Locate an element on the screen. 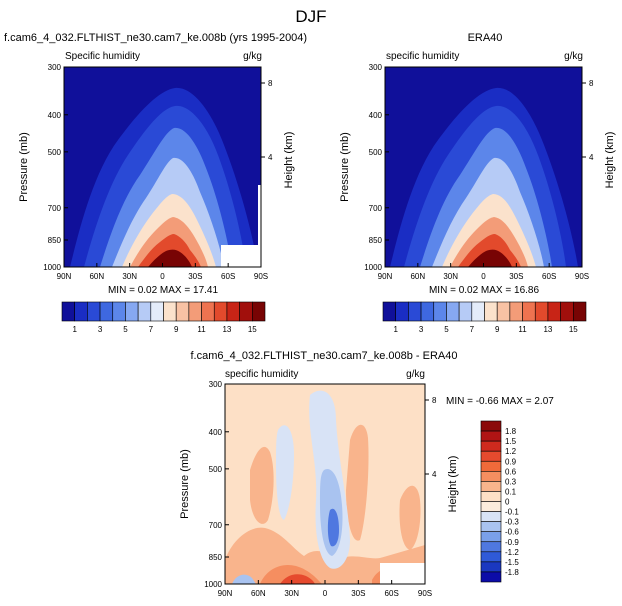 The width and height of the screenshot is (622, 606). colorbar-label: 5 is located at coordinates (446, 329).